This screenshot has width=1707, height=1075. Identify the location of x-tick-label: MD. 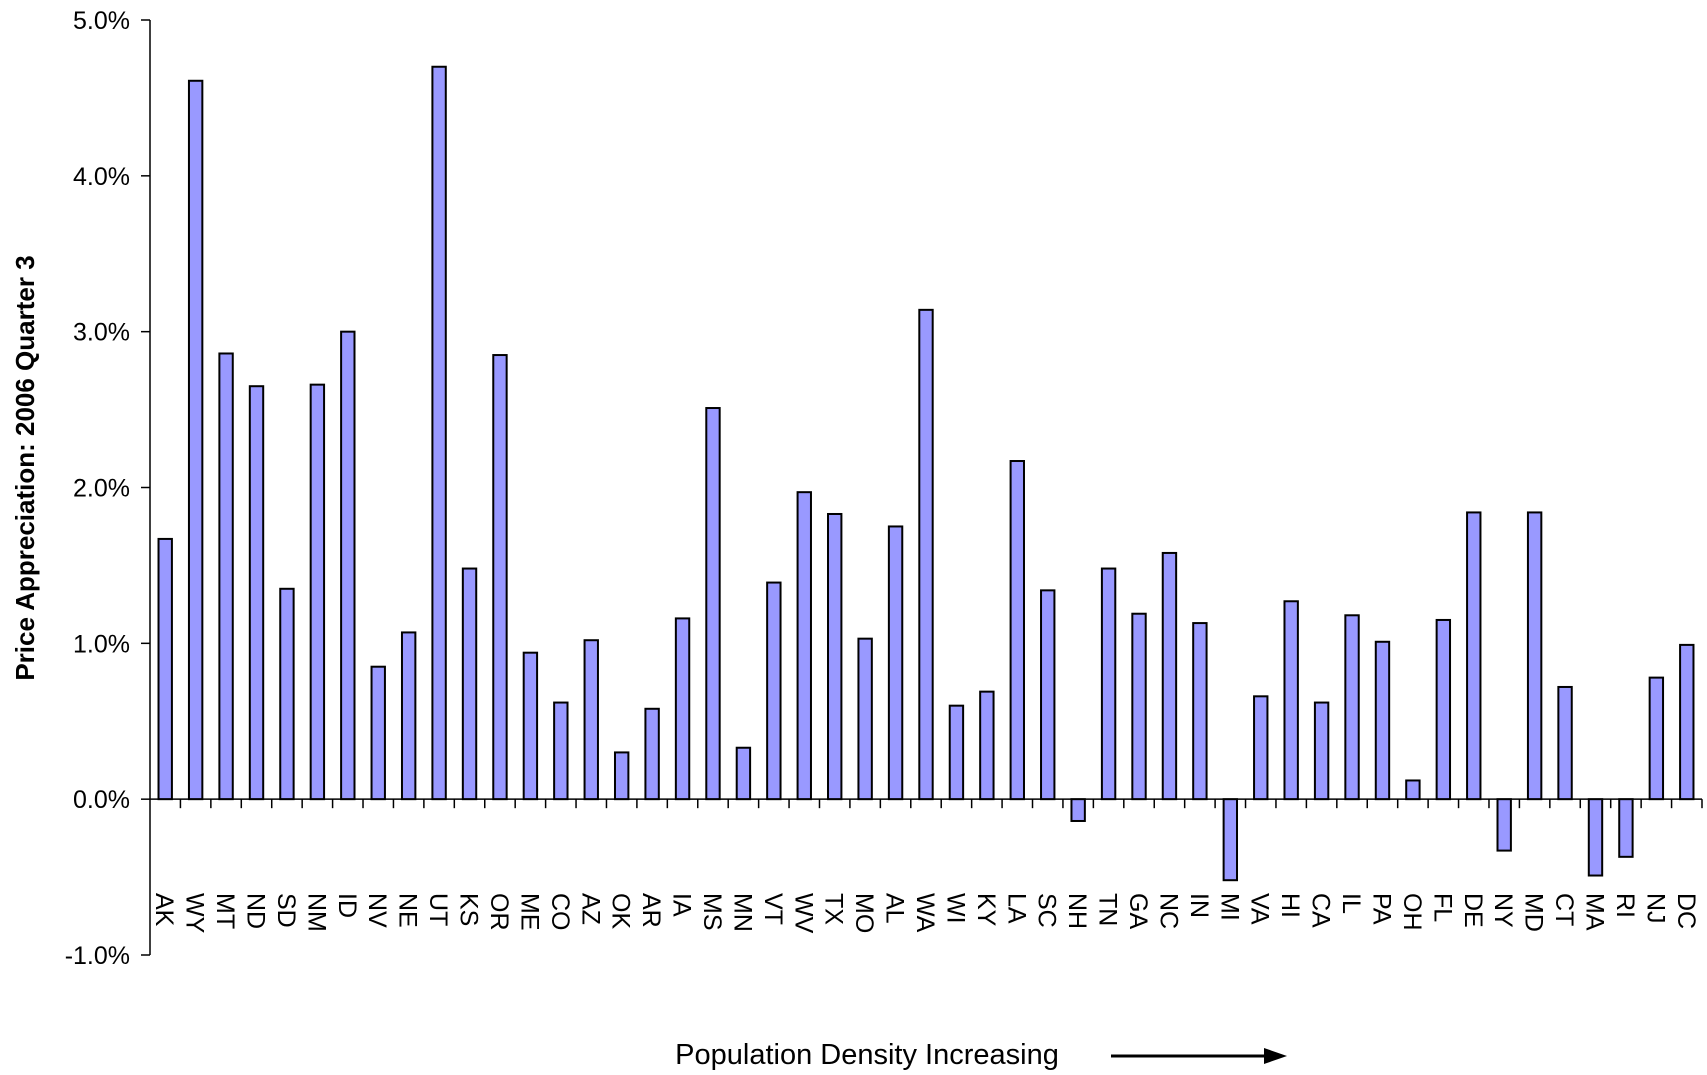
(1534, 912).